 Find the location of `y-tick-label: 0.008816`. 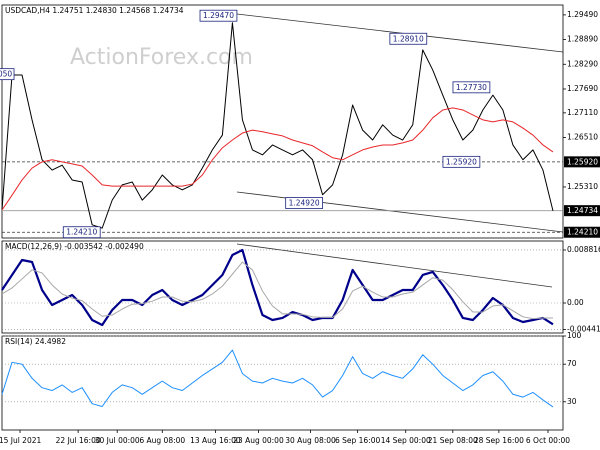

y-tick-label: 0.008816 is located at coordinates (583, 249).